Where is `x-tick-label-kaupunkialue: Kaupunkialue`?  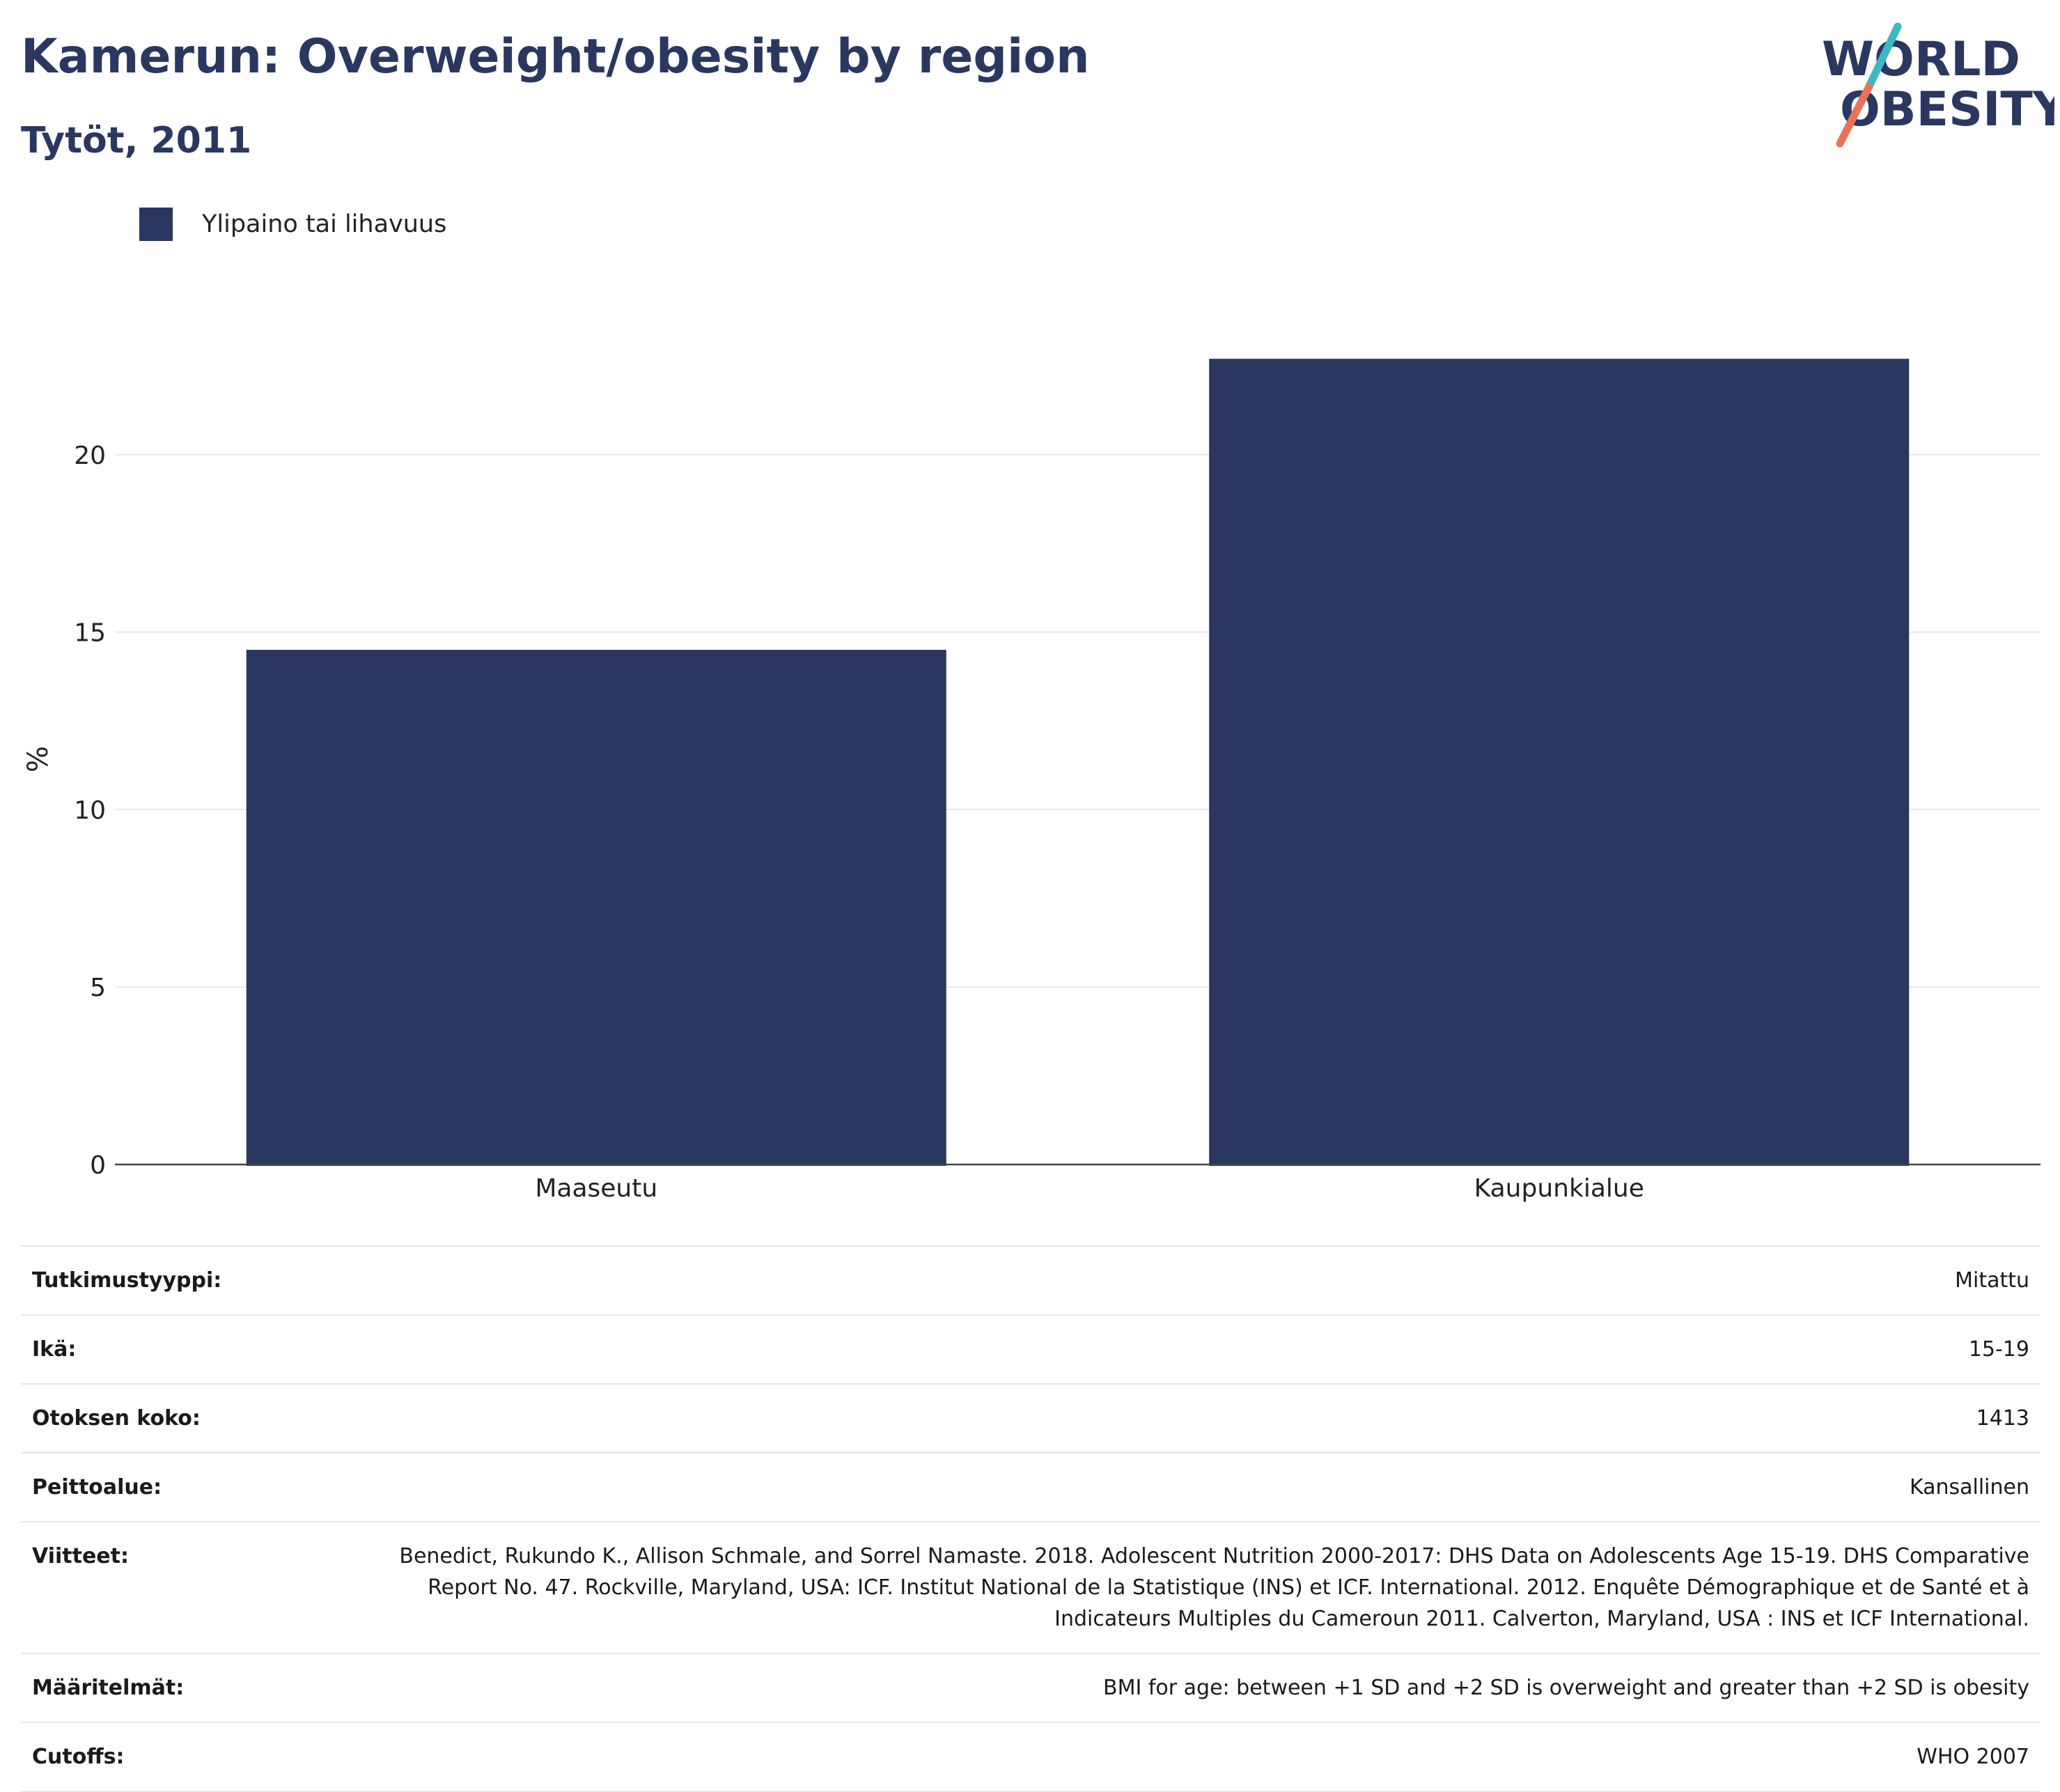 x-tick-label-kaupunkialue: Kaupunkialue is located at coordinates (1559, 1188).